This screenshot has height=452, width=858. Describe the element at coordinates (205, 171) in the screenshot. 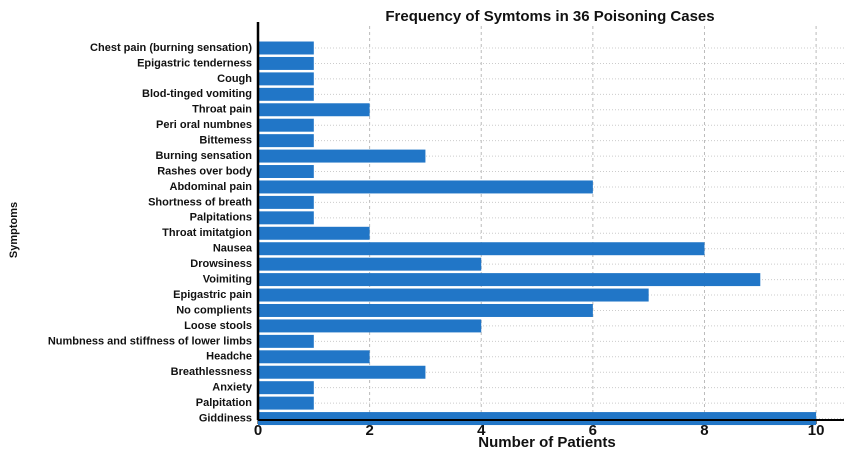

I see `y-tick-label: Rashes over body` at that location.